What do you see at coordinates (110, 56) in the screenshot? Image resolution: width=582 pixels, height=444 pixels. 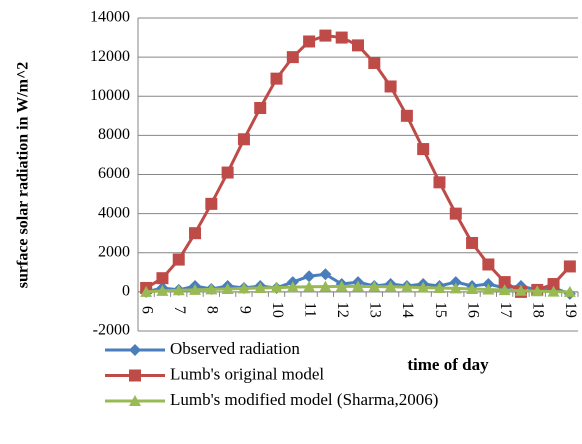 I see `y-tick-label: 12000` at bounding box center [110, 56].